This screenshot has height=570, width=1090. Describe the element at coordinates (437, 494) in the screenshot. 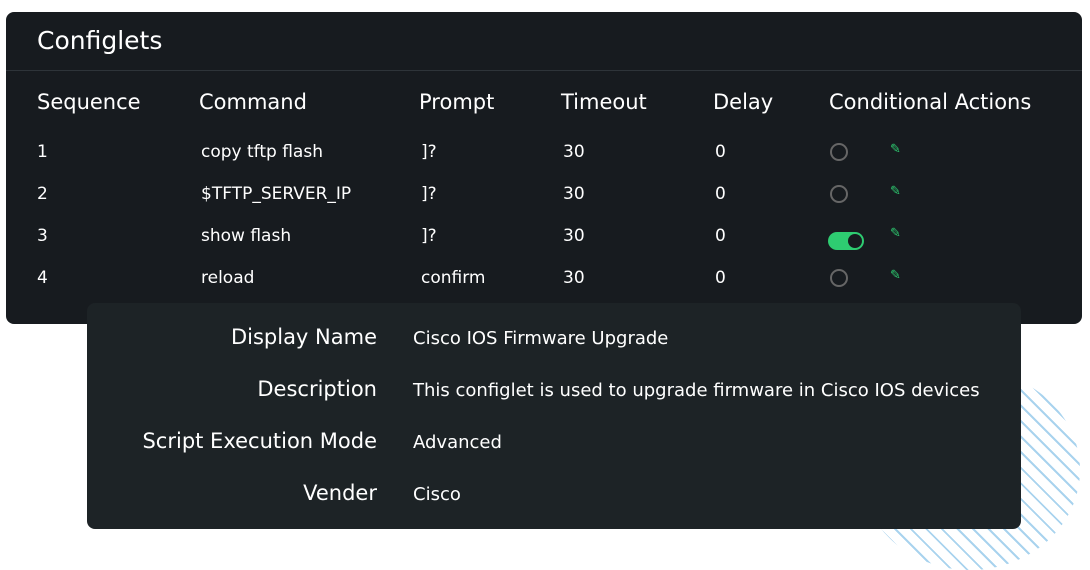

I see `detail-value: Cisco` at that location.